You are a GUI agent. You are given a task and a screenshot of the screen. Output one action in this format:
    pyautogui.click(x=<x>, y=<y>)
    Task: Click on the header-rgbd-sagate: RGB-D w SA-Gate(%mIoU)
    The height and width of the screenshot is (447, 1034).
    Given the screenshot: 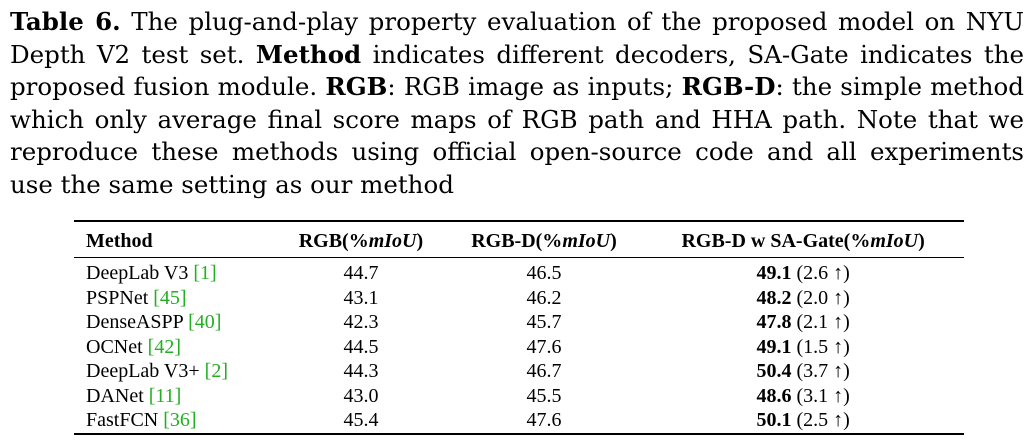 What is the action you would take?
    pyautogui.click(x=803, y=241)
    